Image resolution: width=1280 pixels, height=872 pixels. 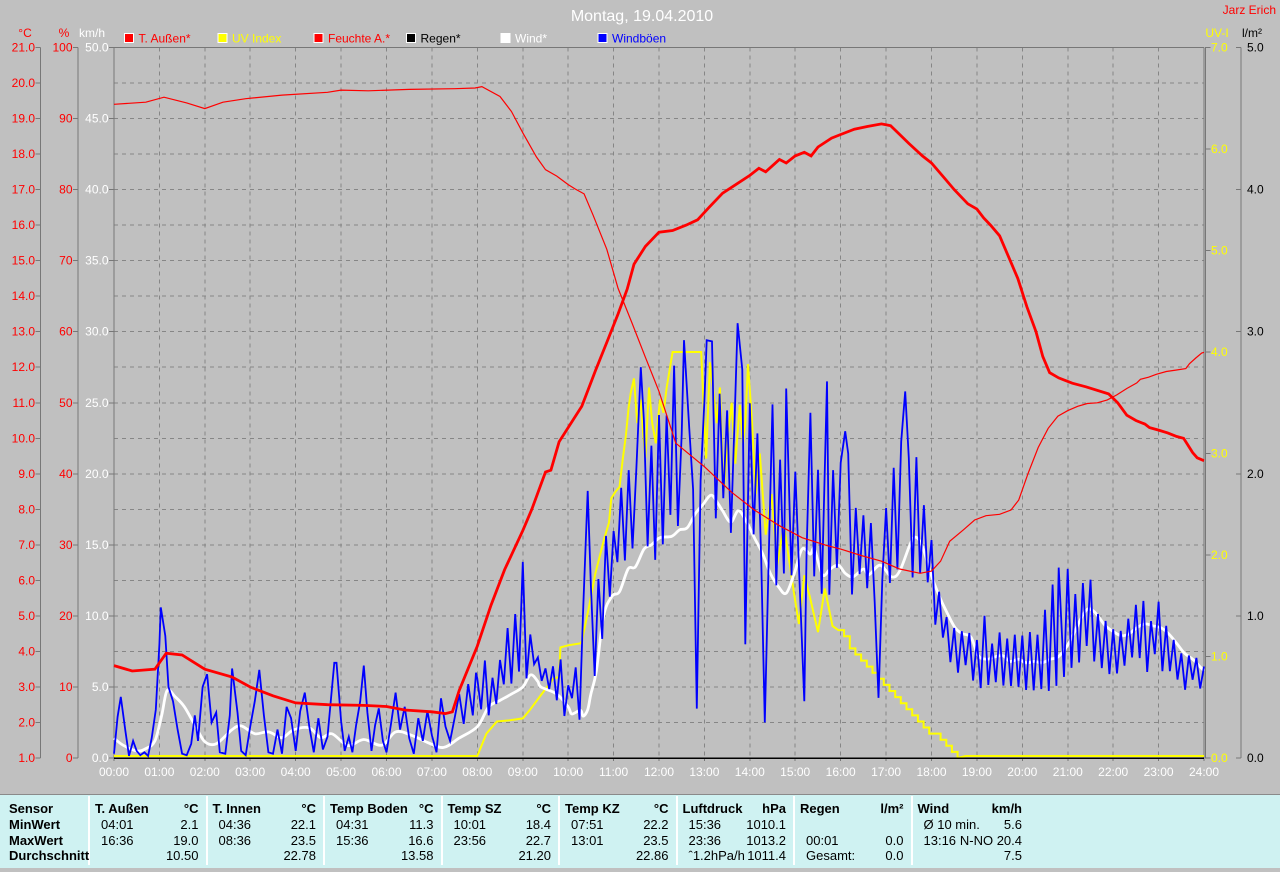 I want to click on svg-text: Jarz Erich, so click(x=1249, y=10).